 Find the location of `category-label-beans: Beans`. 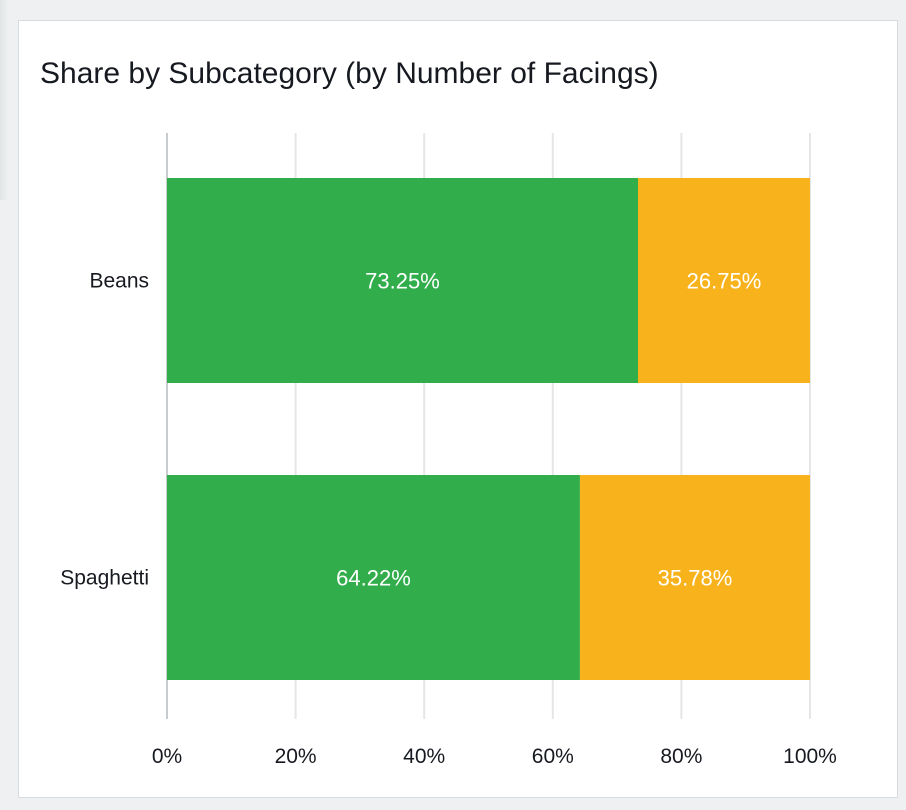

category-label-beans: Beans is located at coordinates (119, 281).